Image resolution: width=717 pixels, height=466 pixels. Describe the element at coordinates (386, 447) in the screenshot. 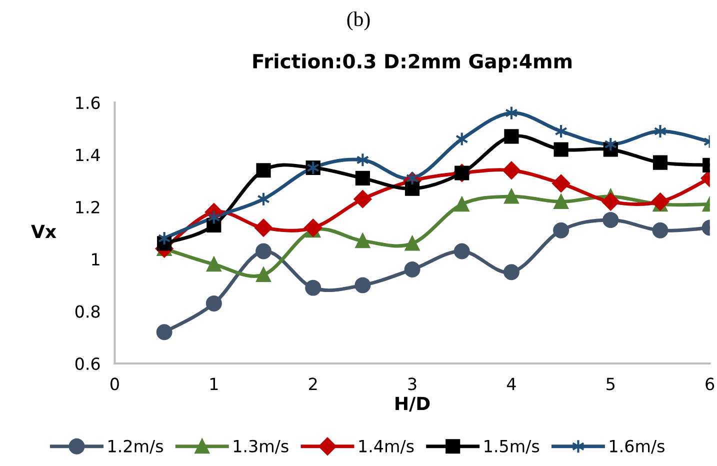

I see `legend-label: 1.4m/s` at that location.